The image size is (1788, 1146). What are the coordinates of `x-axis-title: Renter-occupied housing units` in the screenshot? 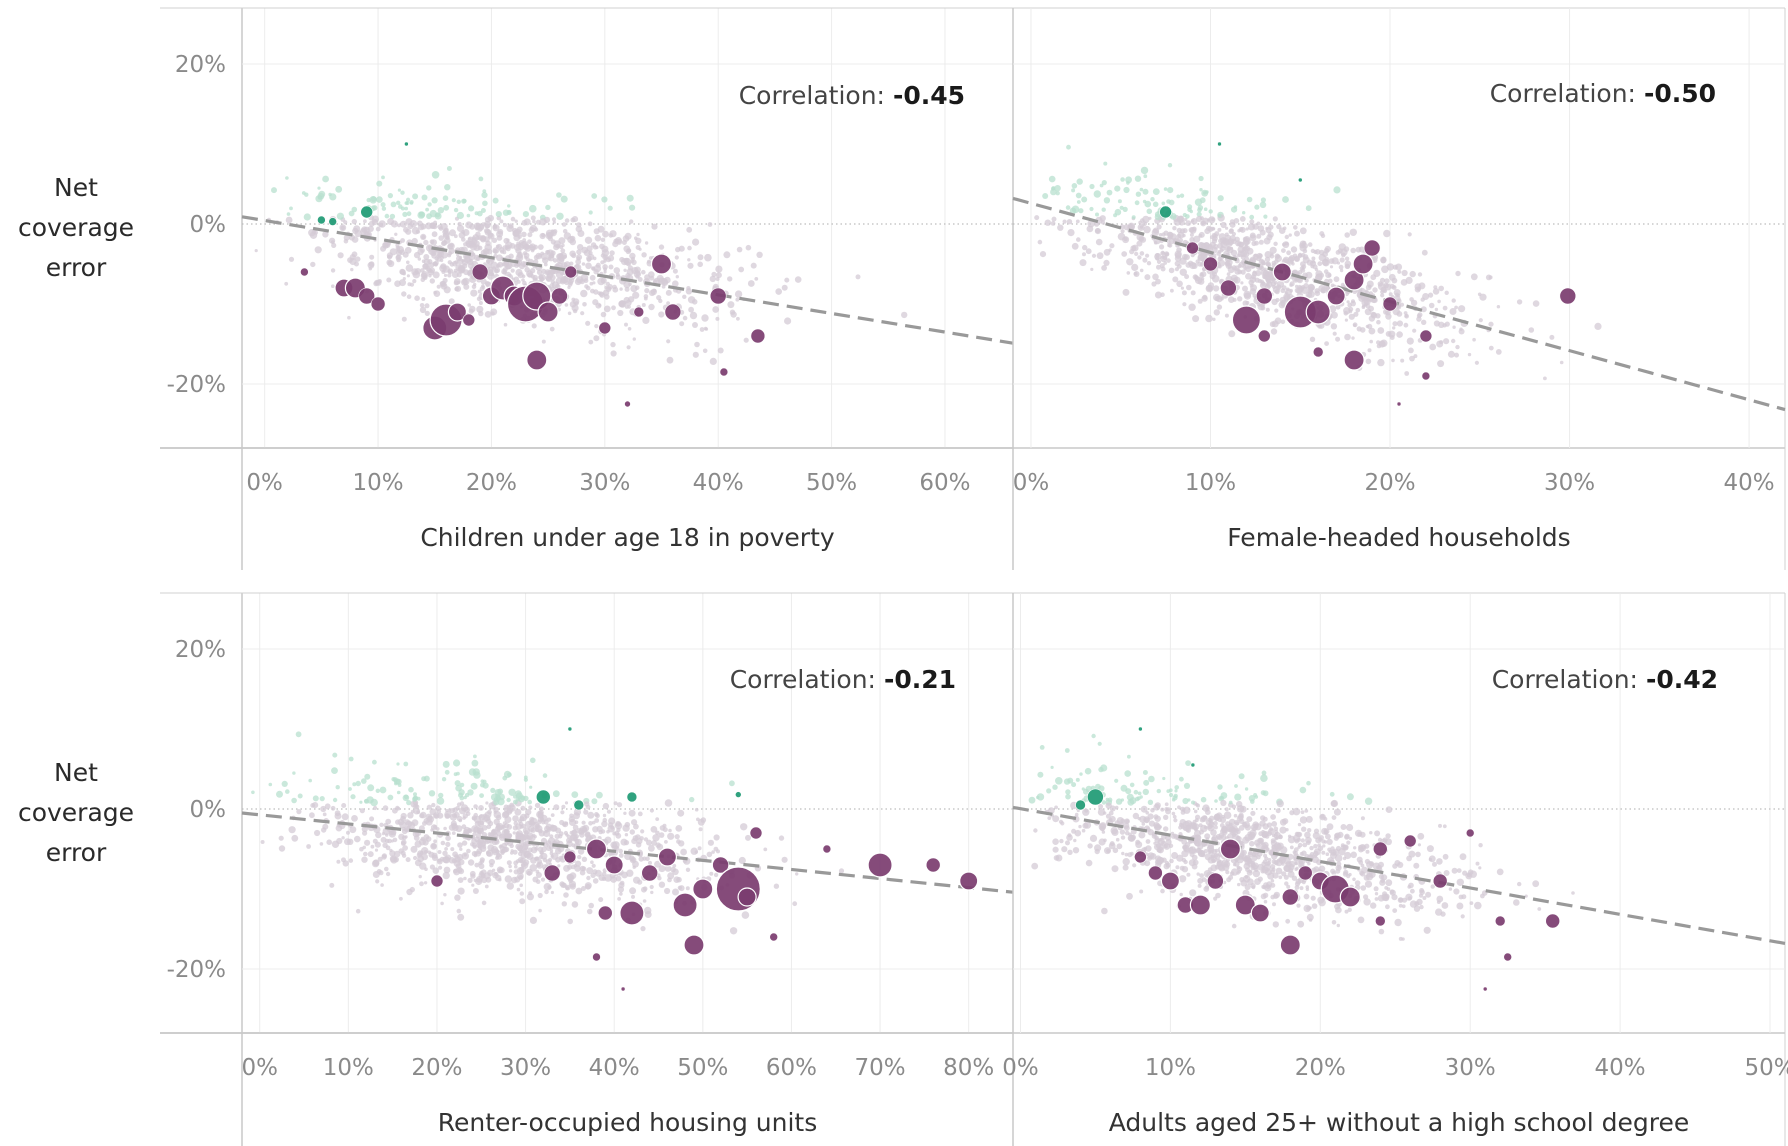 It's located at (628, 1122).